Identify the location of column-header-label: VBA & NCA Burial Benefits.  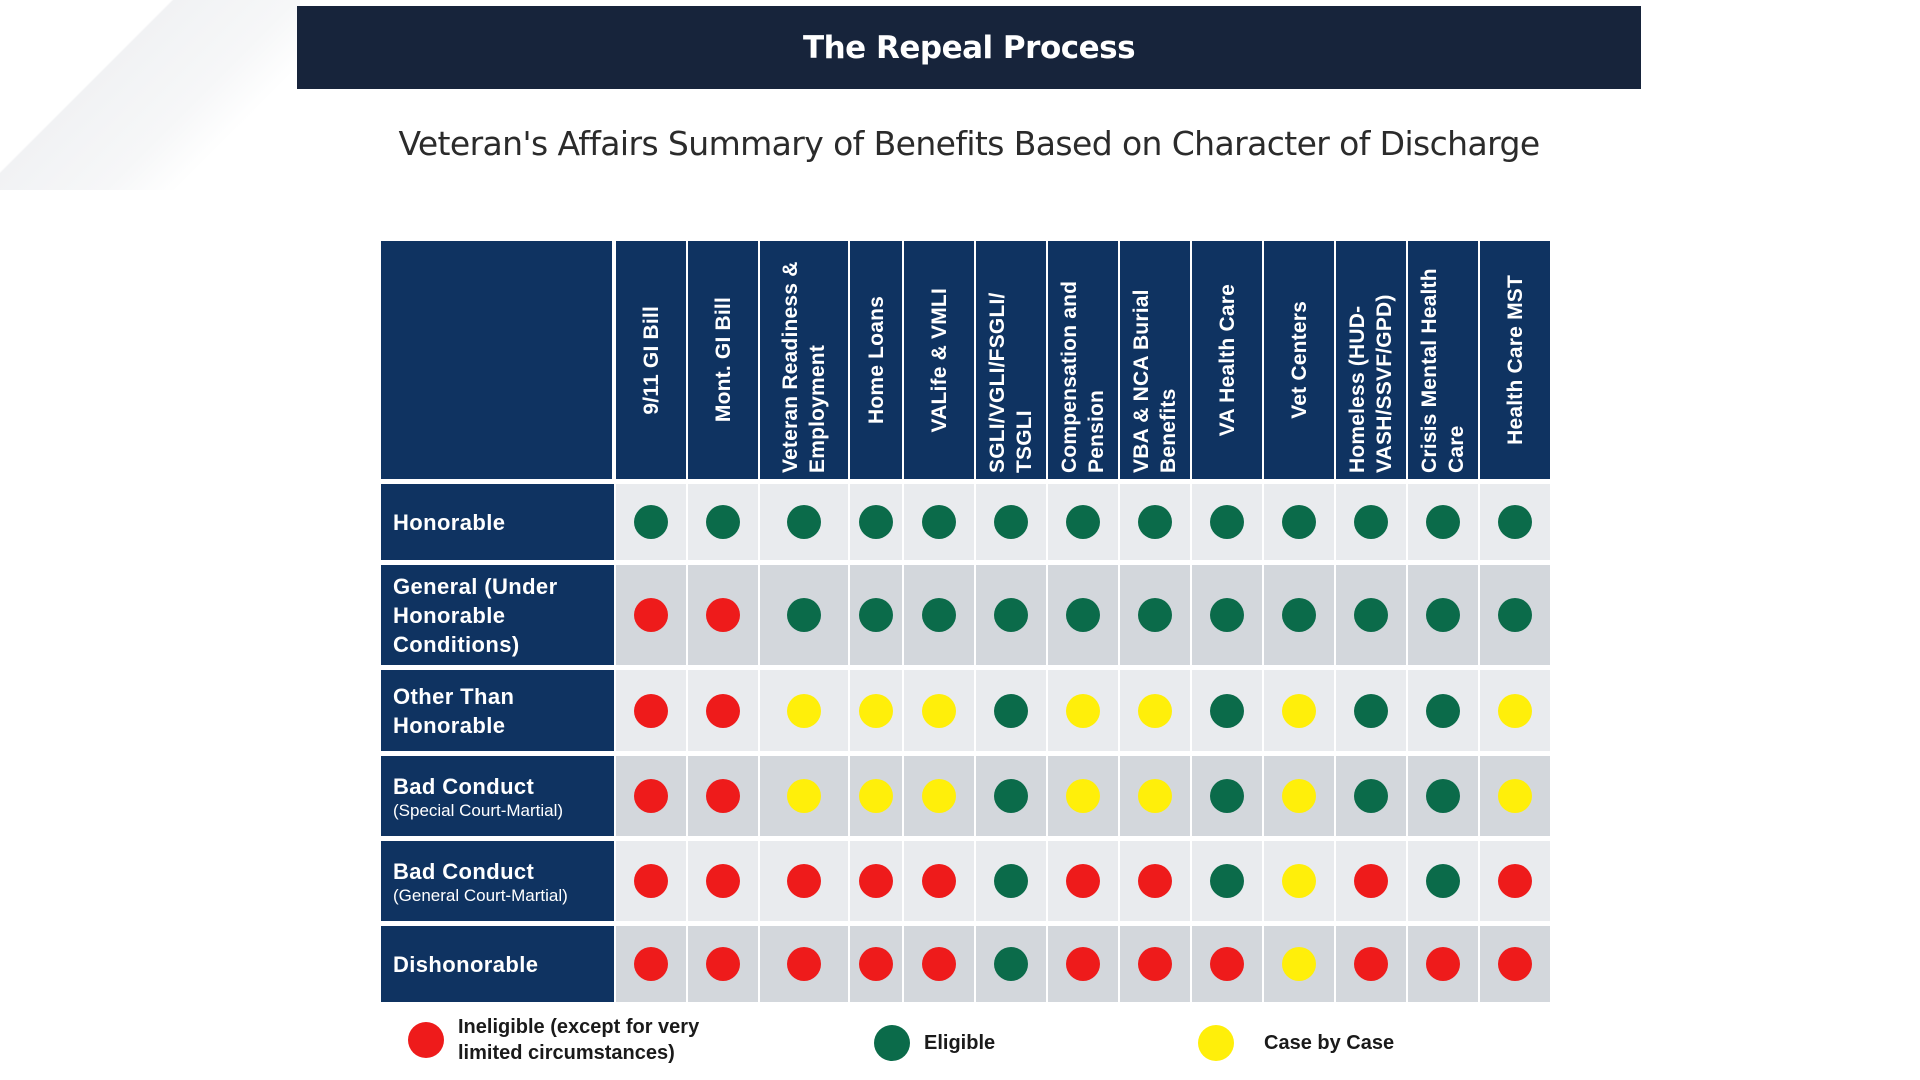
(1155, 380).